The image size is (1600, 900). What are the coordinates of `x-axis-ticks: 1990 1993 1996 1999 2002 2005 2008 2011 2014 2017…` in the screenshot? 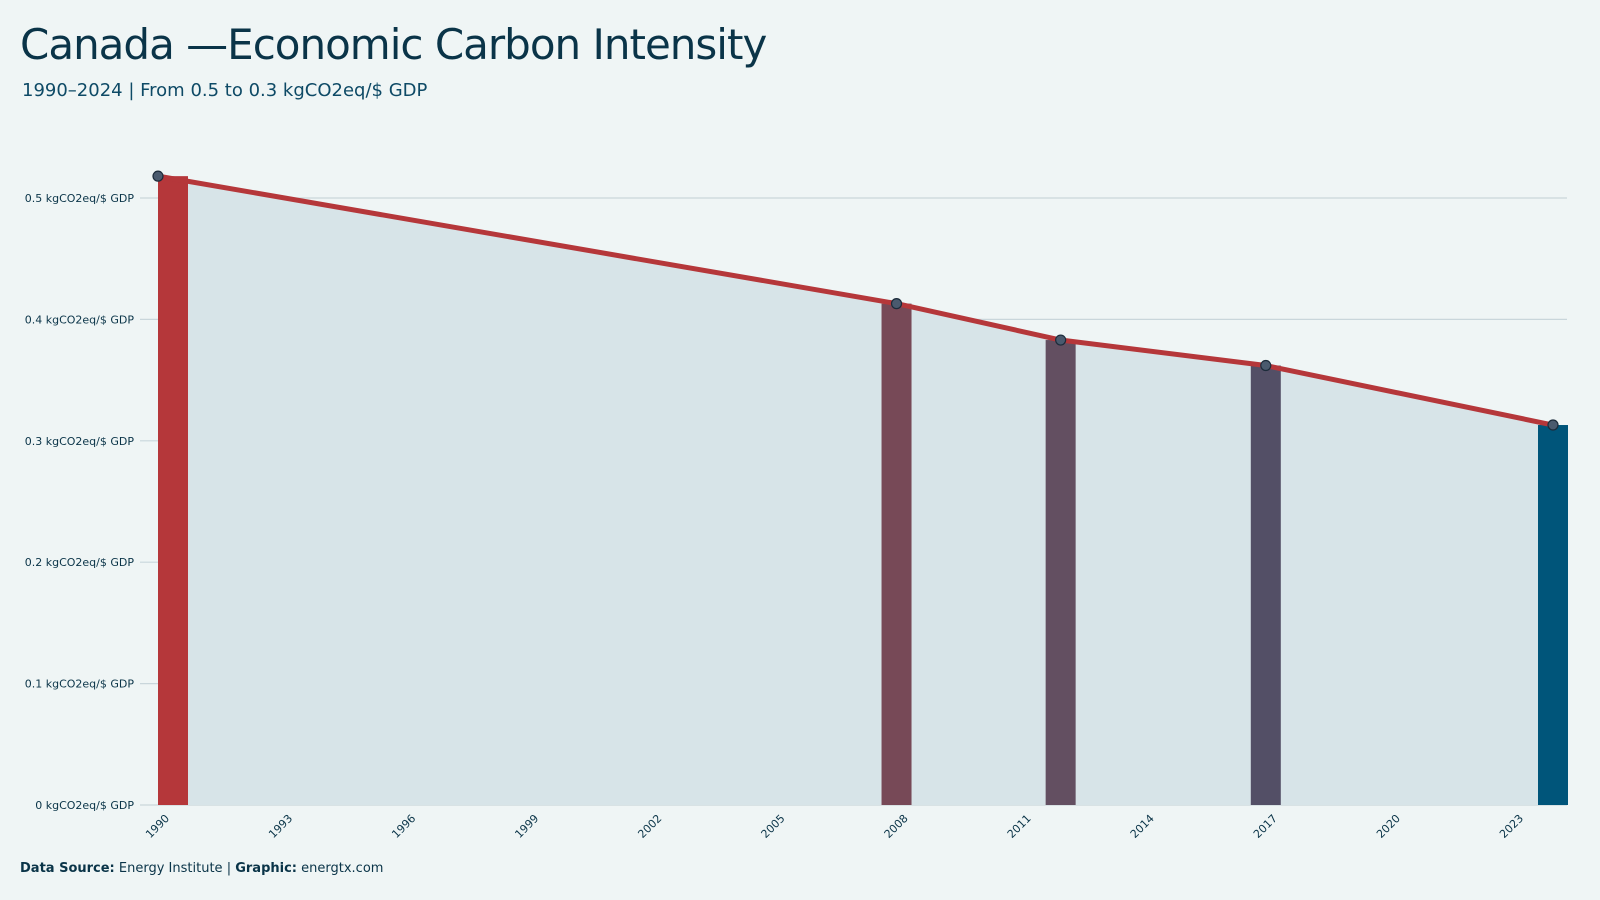 It's located at (834, 826).